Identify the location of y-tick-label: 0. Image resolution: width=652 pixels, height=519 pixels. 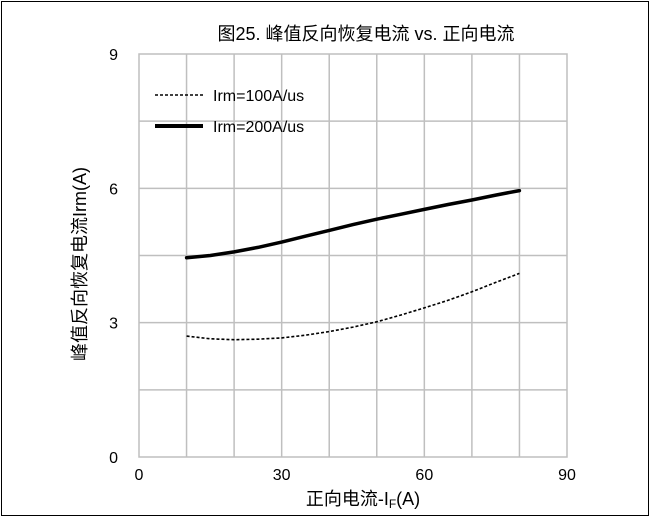
(113, 458).